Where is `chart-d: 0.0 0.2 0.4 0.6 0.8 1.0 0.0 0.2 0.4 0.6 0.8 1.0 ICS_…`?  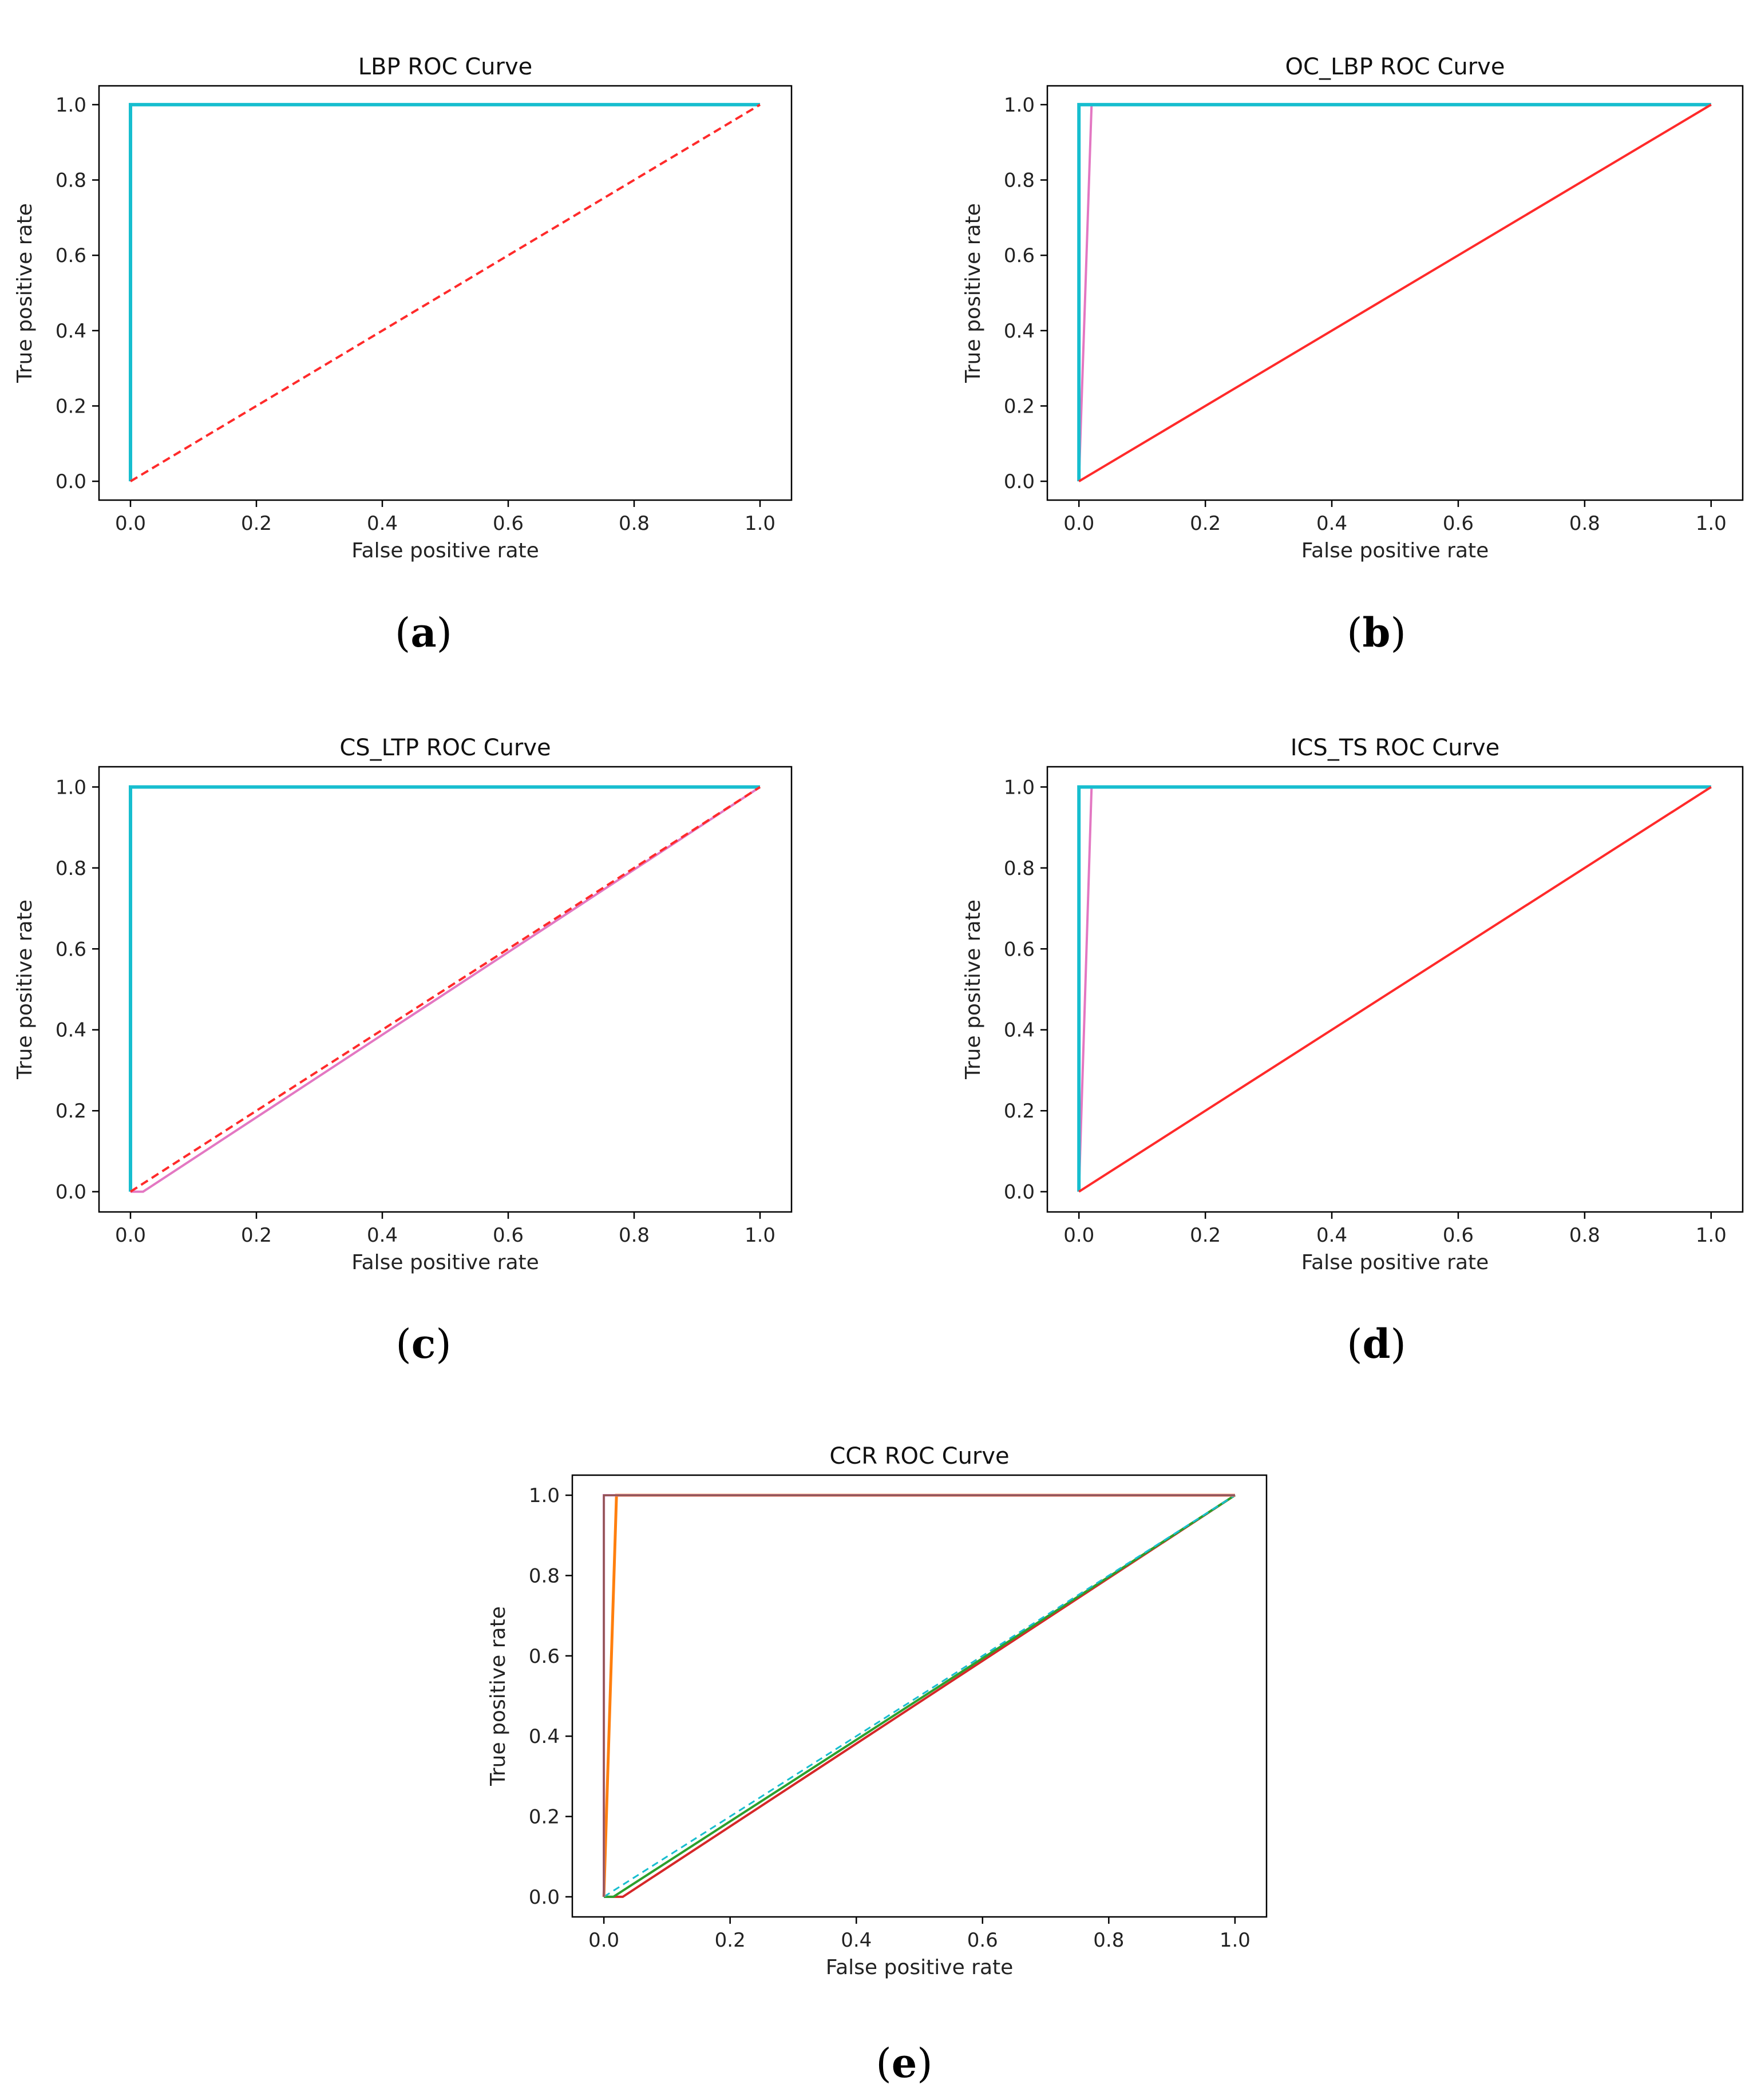
chart-d: 0.0 0.2 0.4 0.6 0.8 1.0 0.0 0.2 0.4 0.6 0.8 1.0 ICS_… is located at coordinates (1352, 1051).